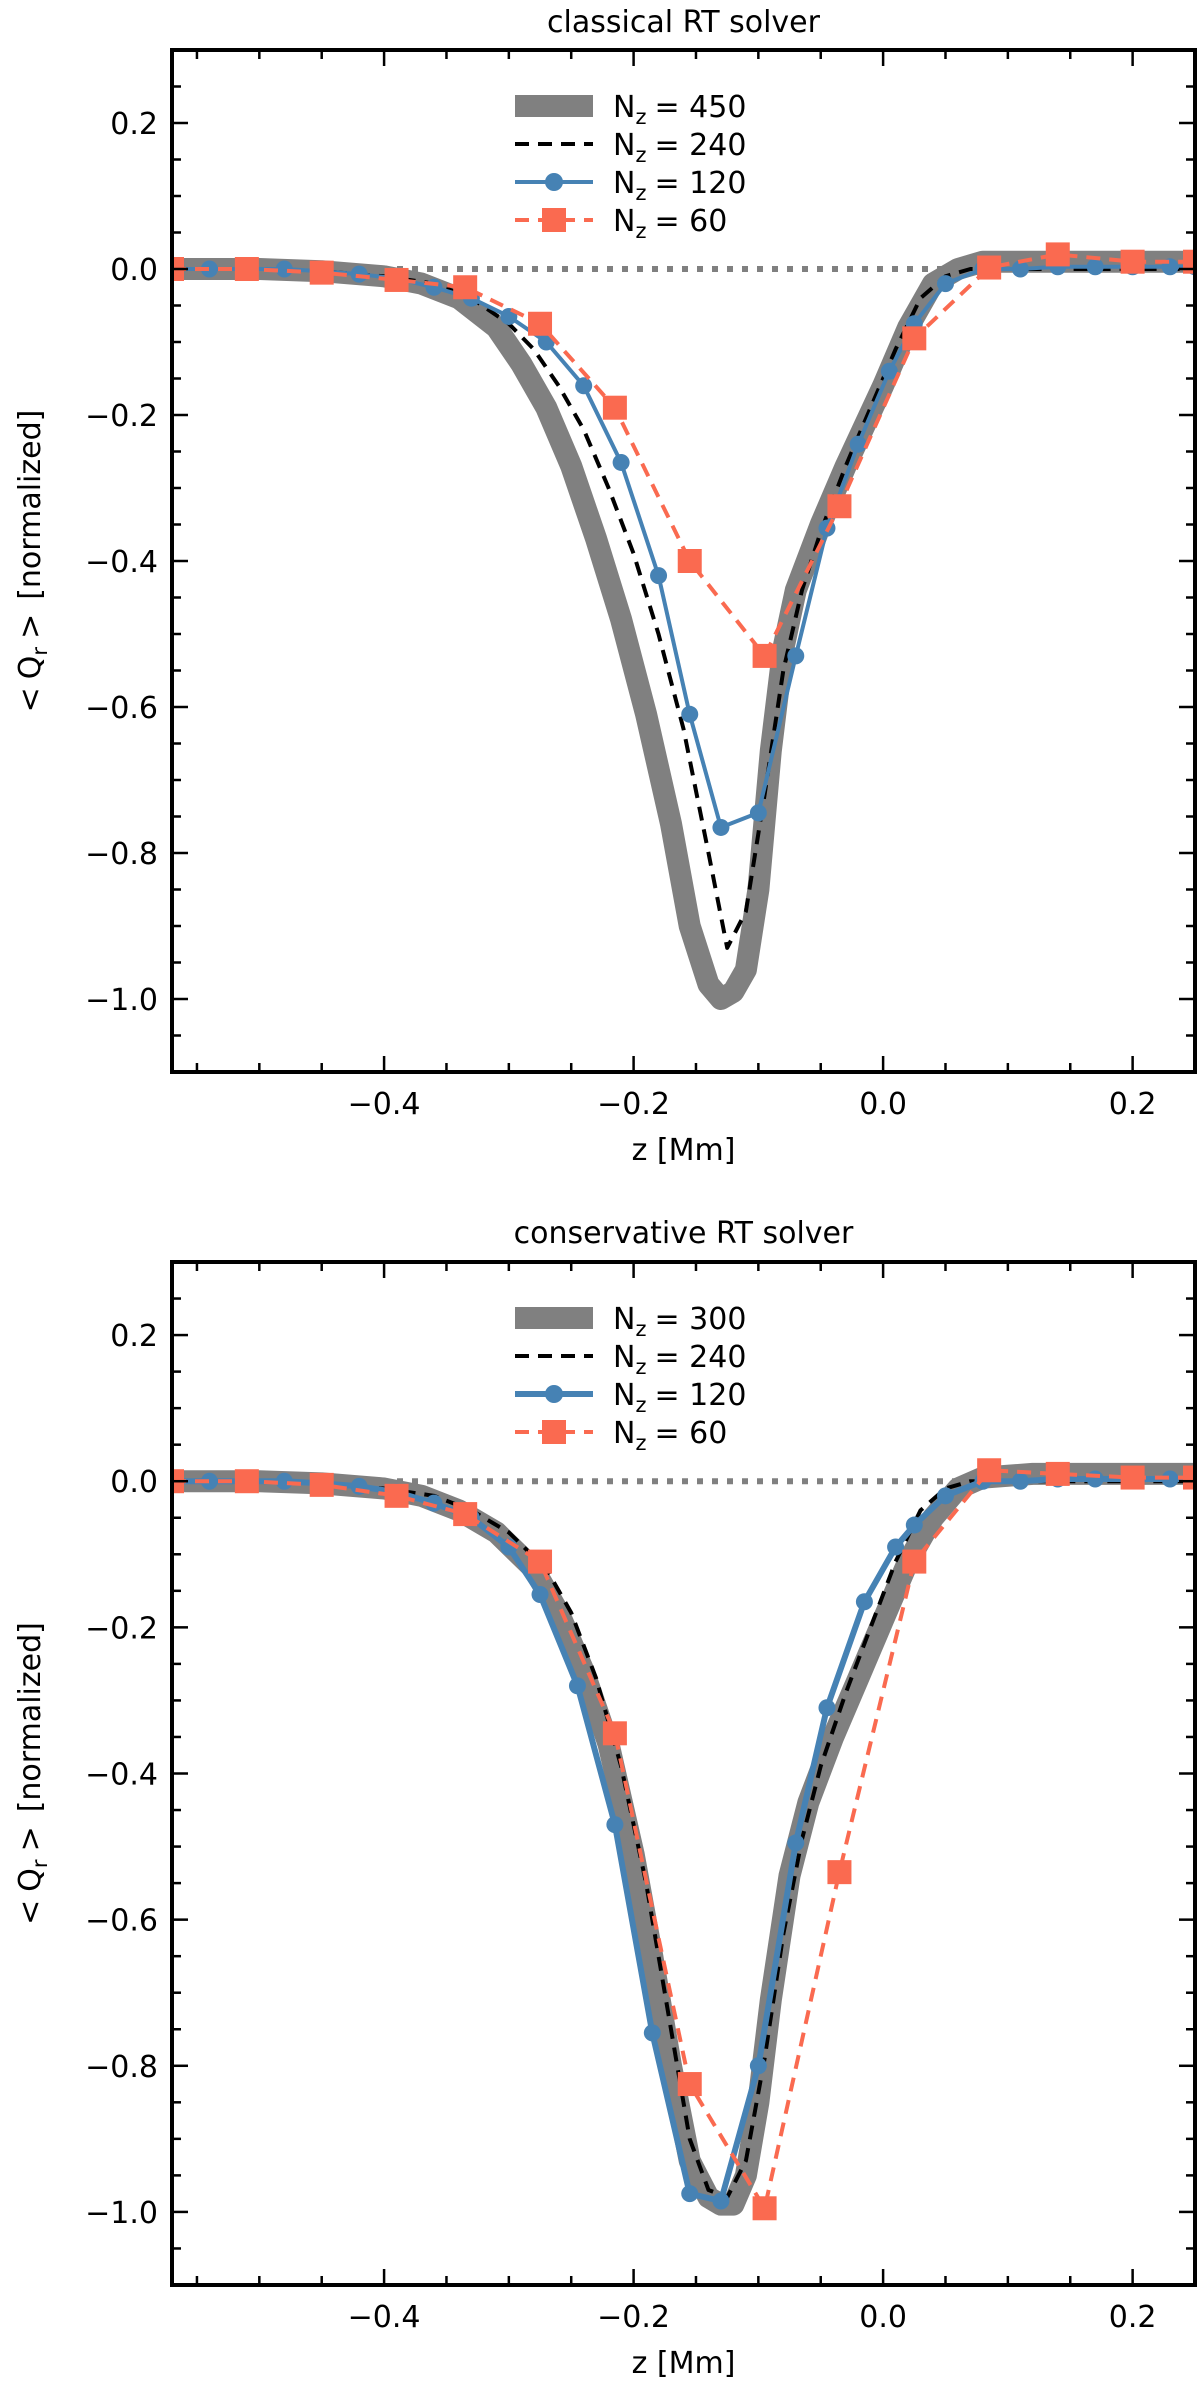 The height and width of the screenshot is (2392, 1200). What do you see at coordinates (684, 1233) in the screenshot?
I see `chart-title: conservative RT solver` at bounding box center [684, 1233].